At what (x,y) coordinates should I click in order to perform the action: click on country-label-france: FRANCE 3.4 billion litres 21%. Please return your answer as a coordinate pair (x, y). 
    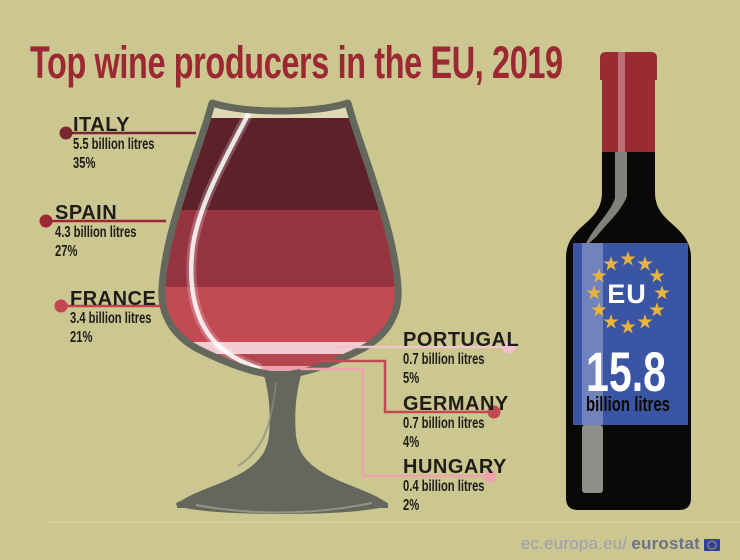
    Looking at the image, I should click on (128, 318).